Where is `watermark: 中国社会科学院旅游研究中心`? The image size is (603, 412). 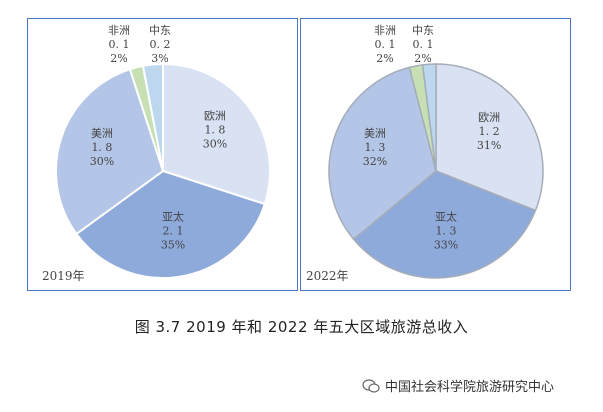
watermark: 中国社会科学院旅游研究中心 is located at coordinates (458, 385).